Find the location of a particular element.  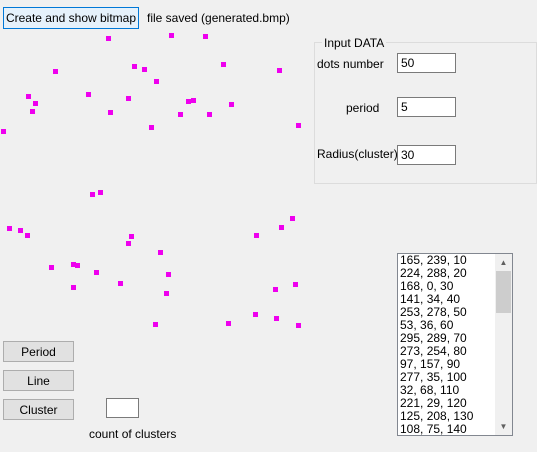

list-item: 277, 35, 100 is located at coordinates (433, 377).